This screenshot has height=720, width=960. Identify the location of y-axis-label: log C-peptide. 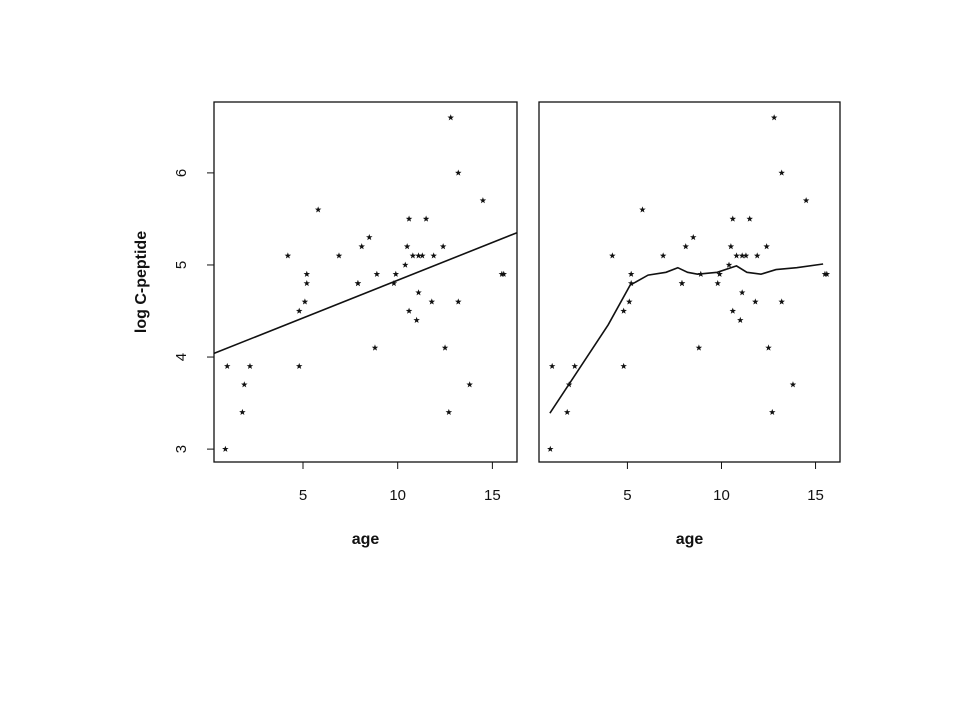
(141, 282).